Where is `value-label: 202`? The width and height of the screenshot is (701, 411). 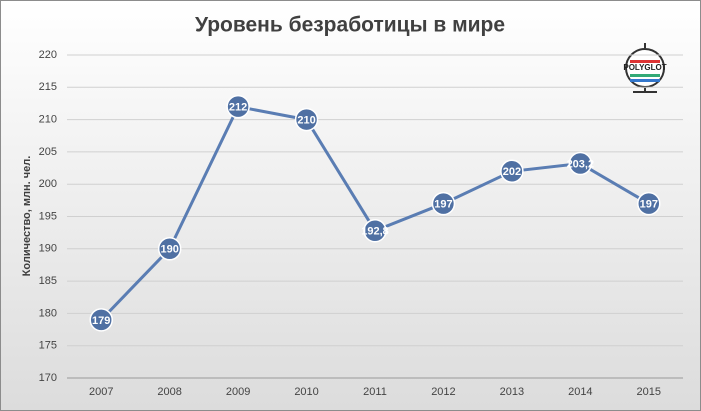
value-label: 202 is located at coordinates (512, 172).